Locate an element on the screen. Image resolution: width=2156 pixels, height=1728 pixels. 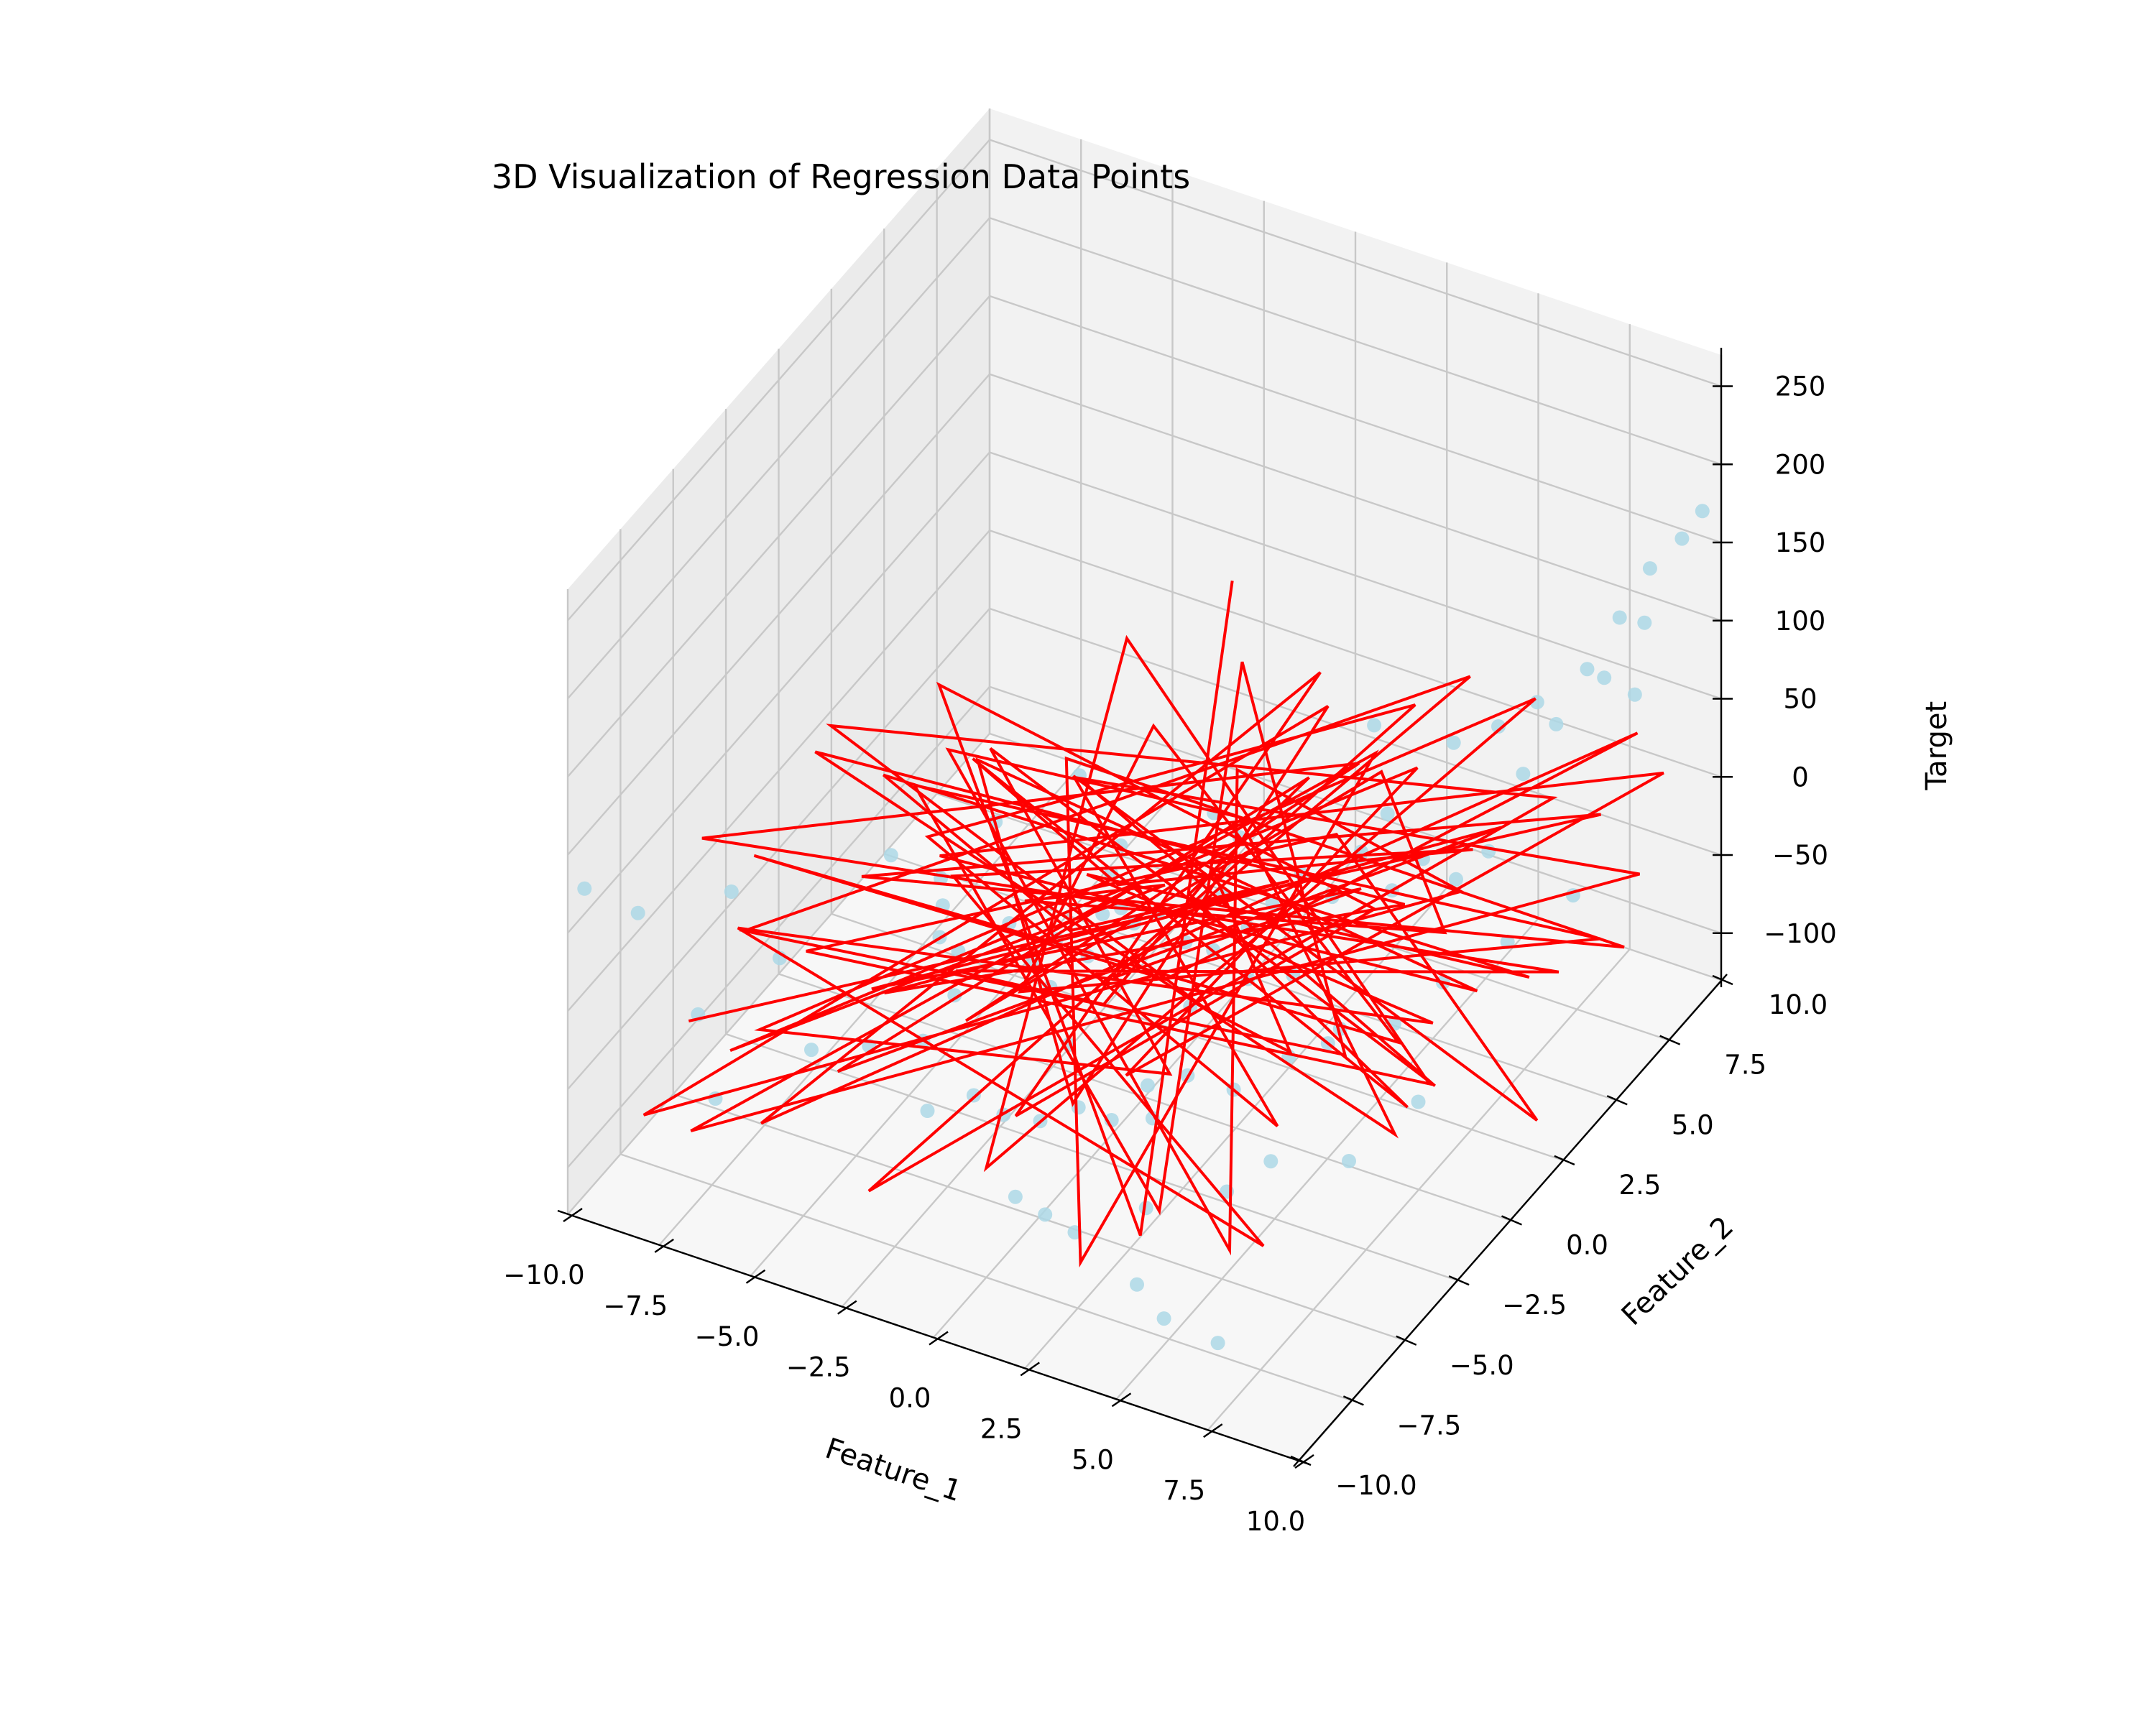
y-tick-label: 5.0 is located at coordinates (1693, 1124).